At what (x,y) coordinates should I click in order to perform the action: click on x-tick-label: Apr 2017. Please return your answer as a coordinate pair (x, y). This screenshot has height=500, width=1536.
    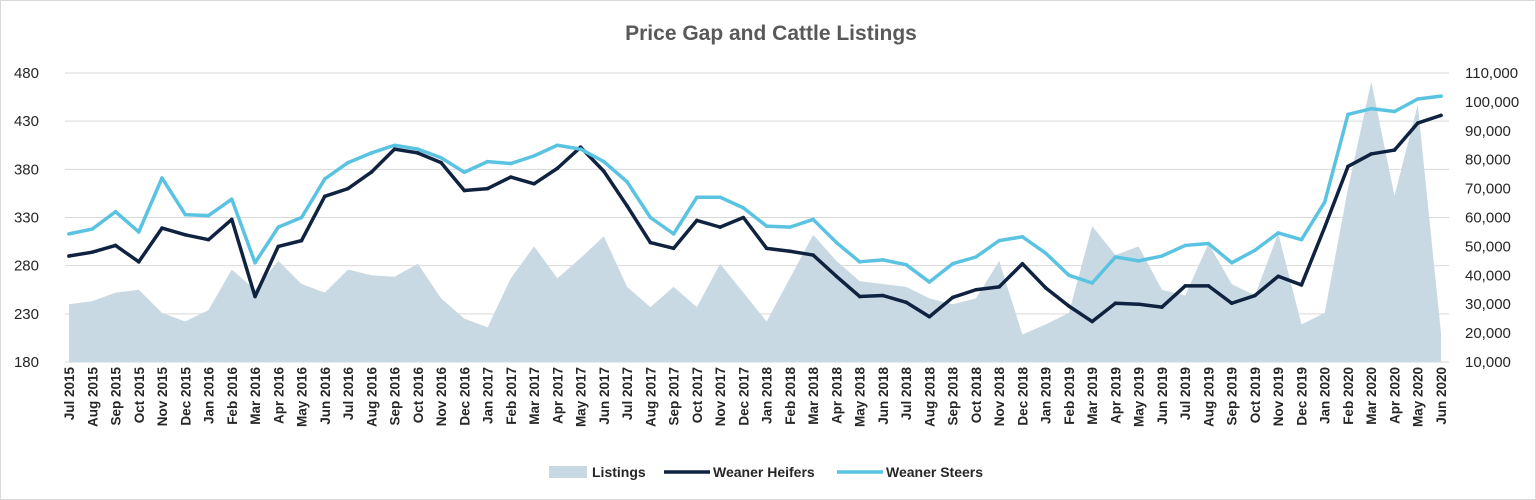
    Looking at the image, I should click on (557, 395).